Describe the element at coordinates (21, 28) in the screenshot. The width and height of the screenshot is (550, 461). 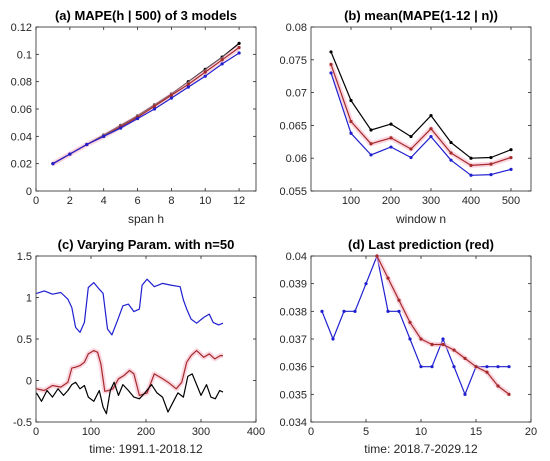
I see `y-tick-label: 0.12` at that location.